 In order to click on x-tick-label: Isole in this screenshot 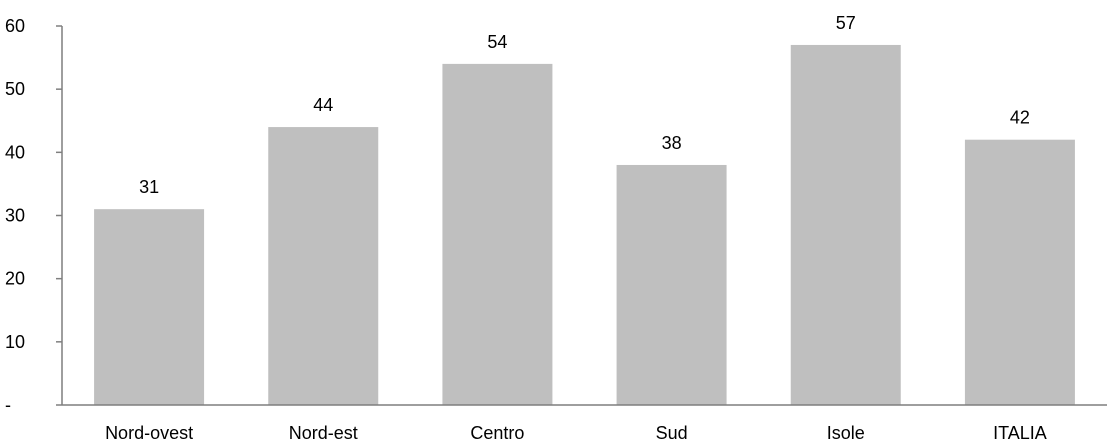, I will do `click(846, 433)`.